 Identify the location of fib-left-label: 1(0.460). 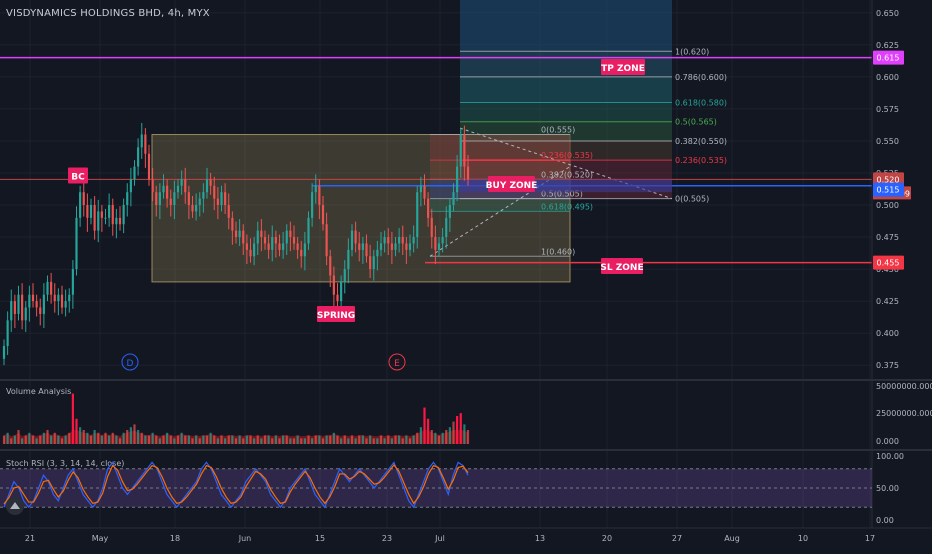
(558, 251).